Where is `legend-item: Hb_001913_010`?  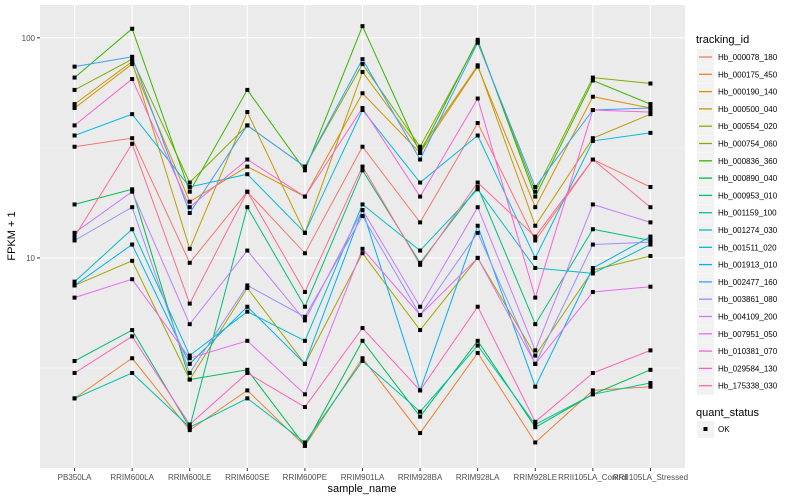
legend-item: Hb_001913_010 is located at coordinates (737, 265).